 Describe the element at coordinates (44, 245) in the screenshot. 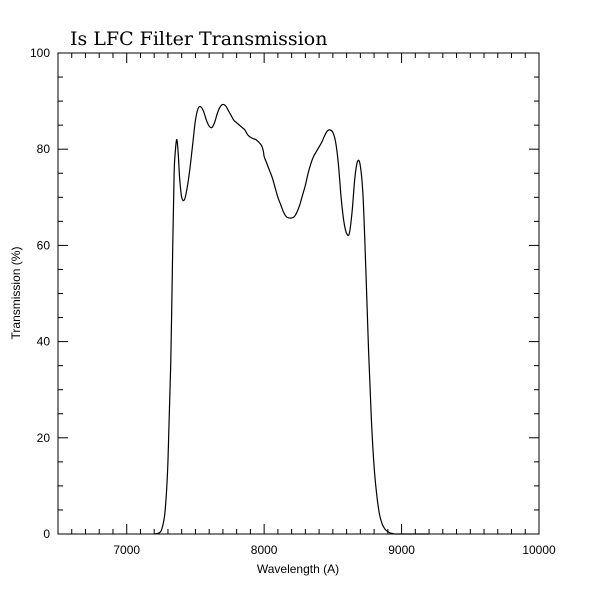

I see `y-tick-label: 60` at that location.